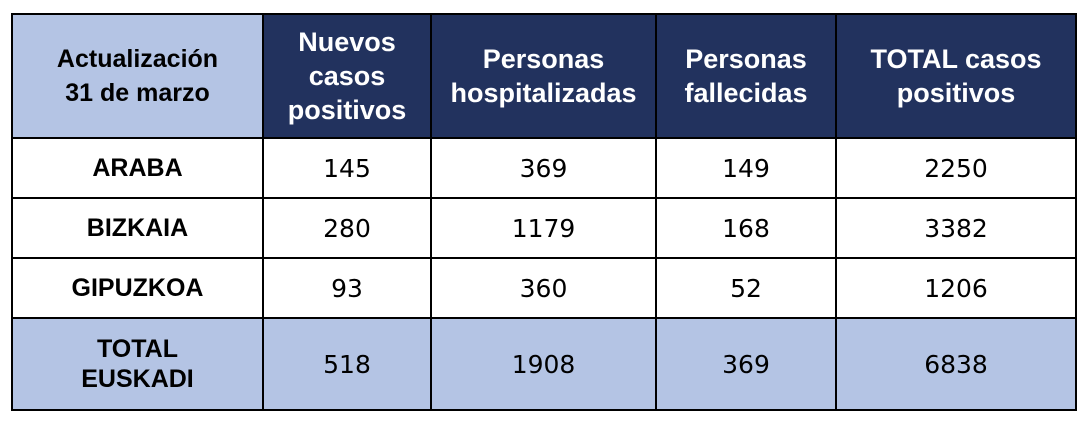 Image resolution: width=1088 pixels, height=432 pixels. Describe the element at coordinates (956, 288) in the screenshot. I see `table-cell: 1206` at that location.